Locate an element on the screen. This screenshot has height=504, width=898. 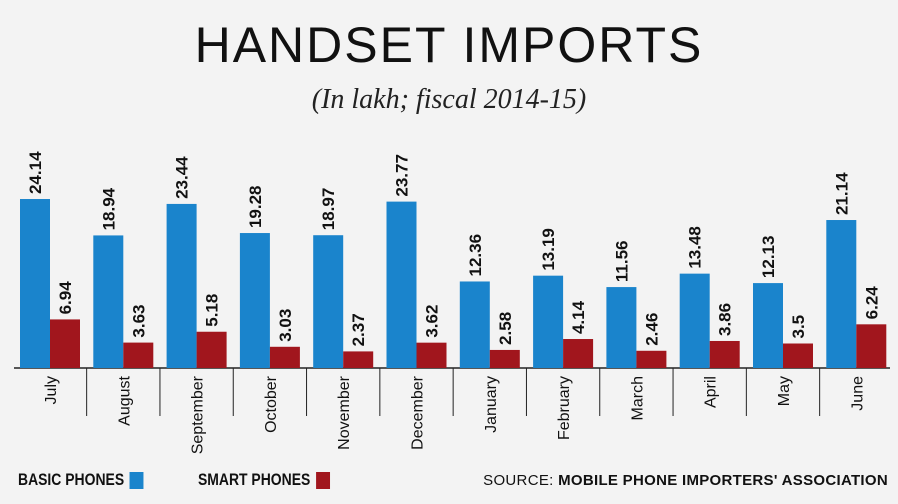
bar-smart-phones-december is located at coordinates (431, 355).